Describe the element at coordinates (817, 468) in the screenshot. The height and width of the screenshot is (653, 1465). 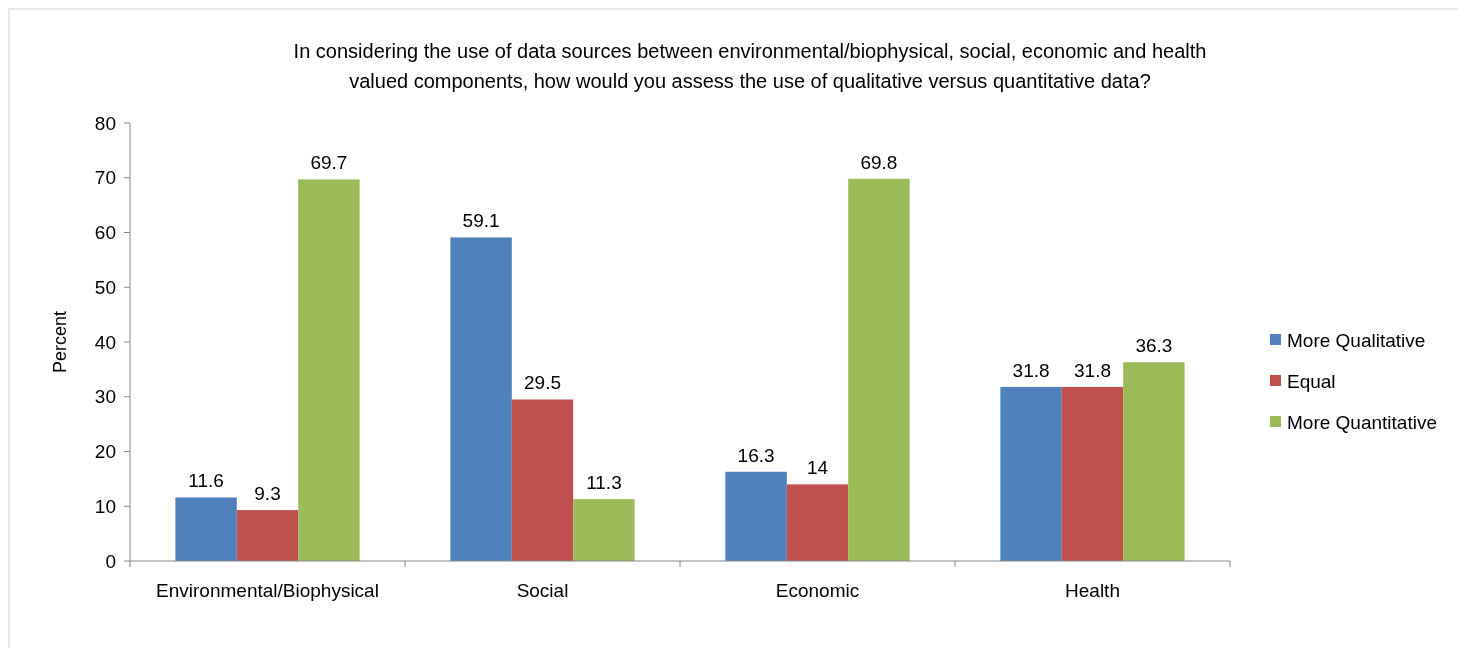
I see `data-label: 14` at that location.